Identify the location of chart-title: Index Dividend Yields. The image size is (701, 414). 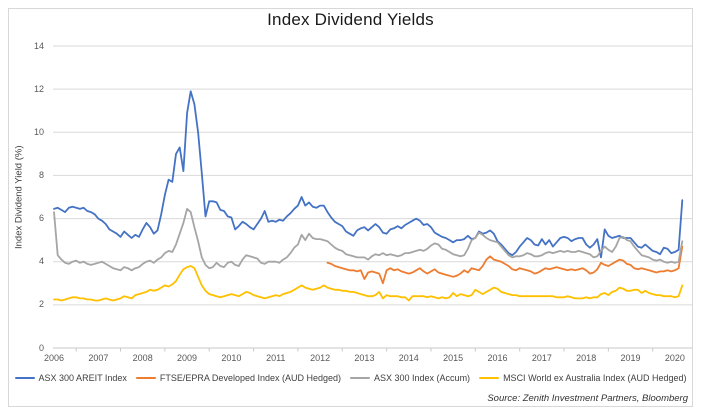
(350, 19).